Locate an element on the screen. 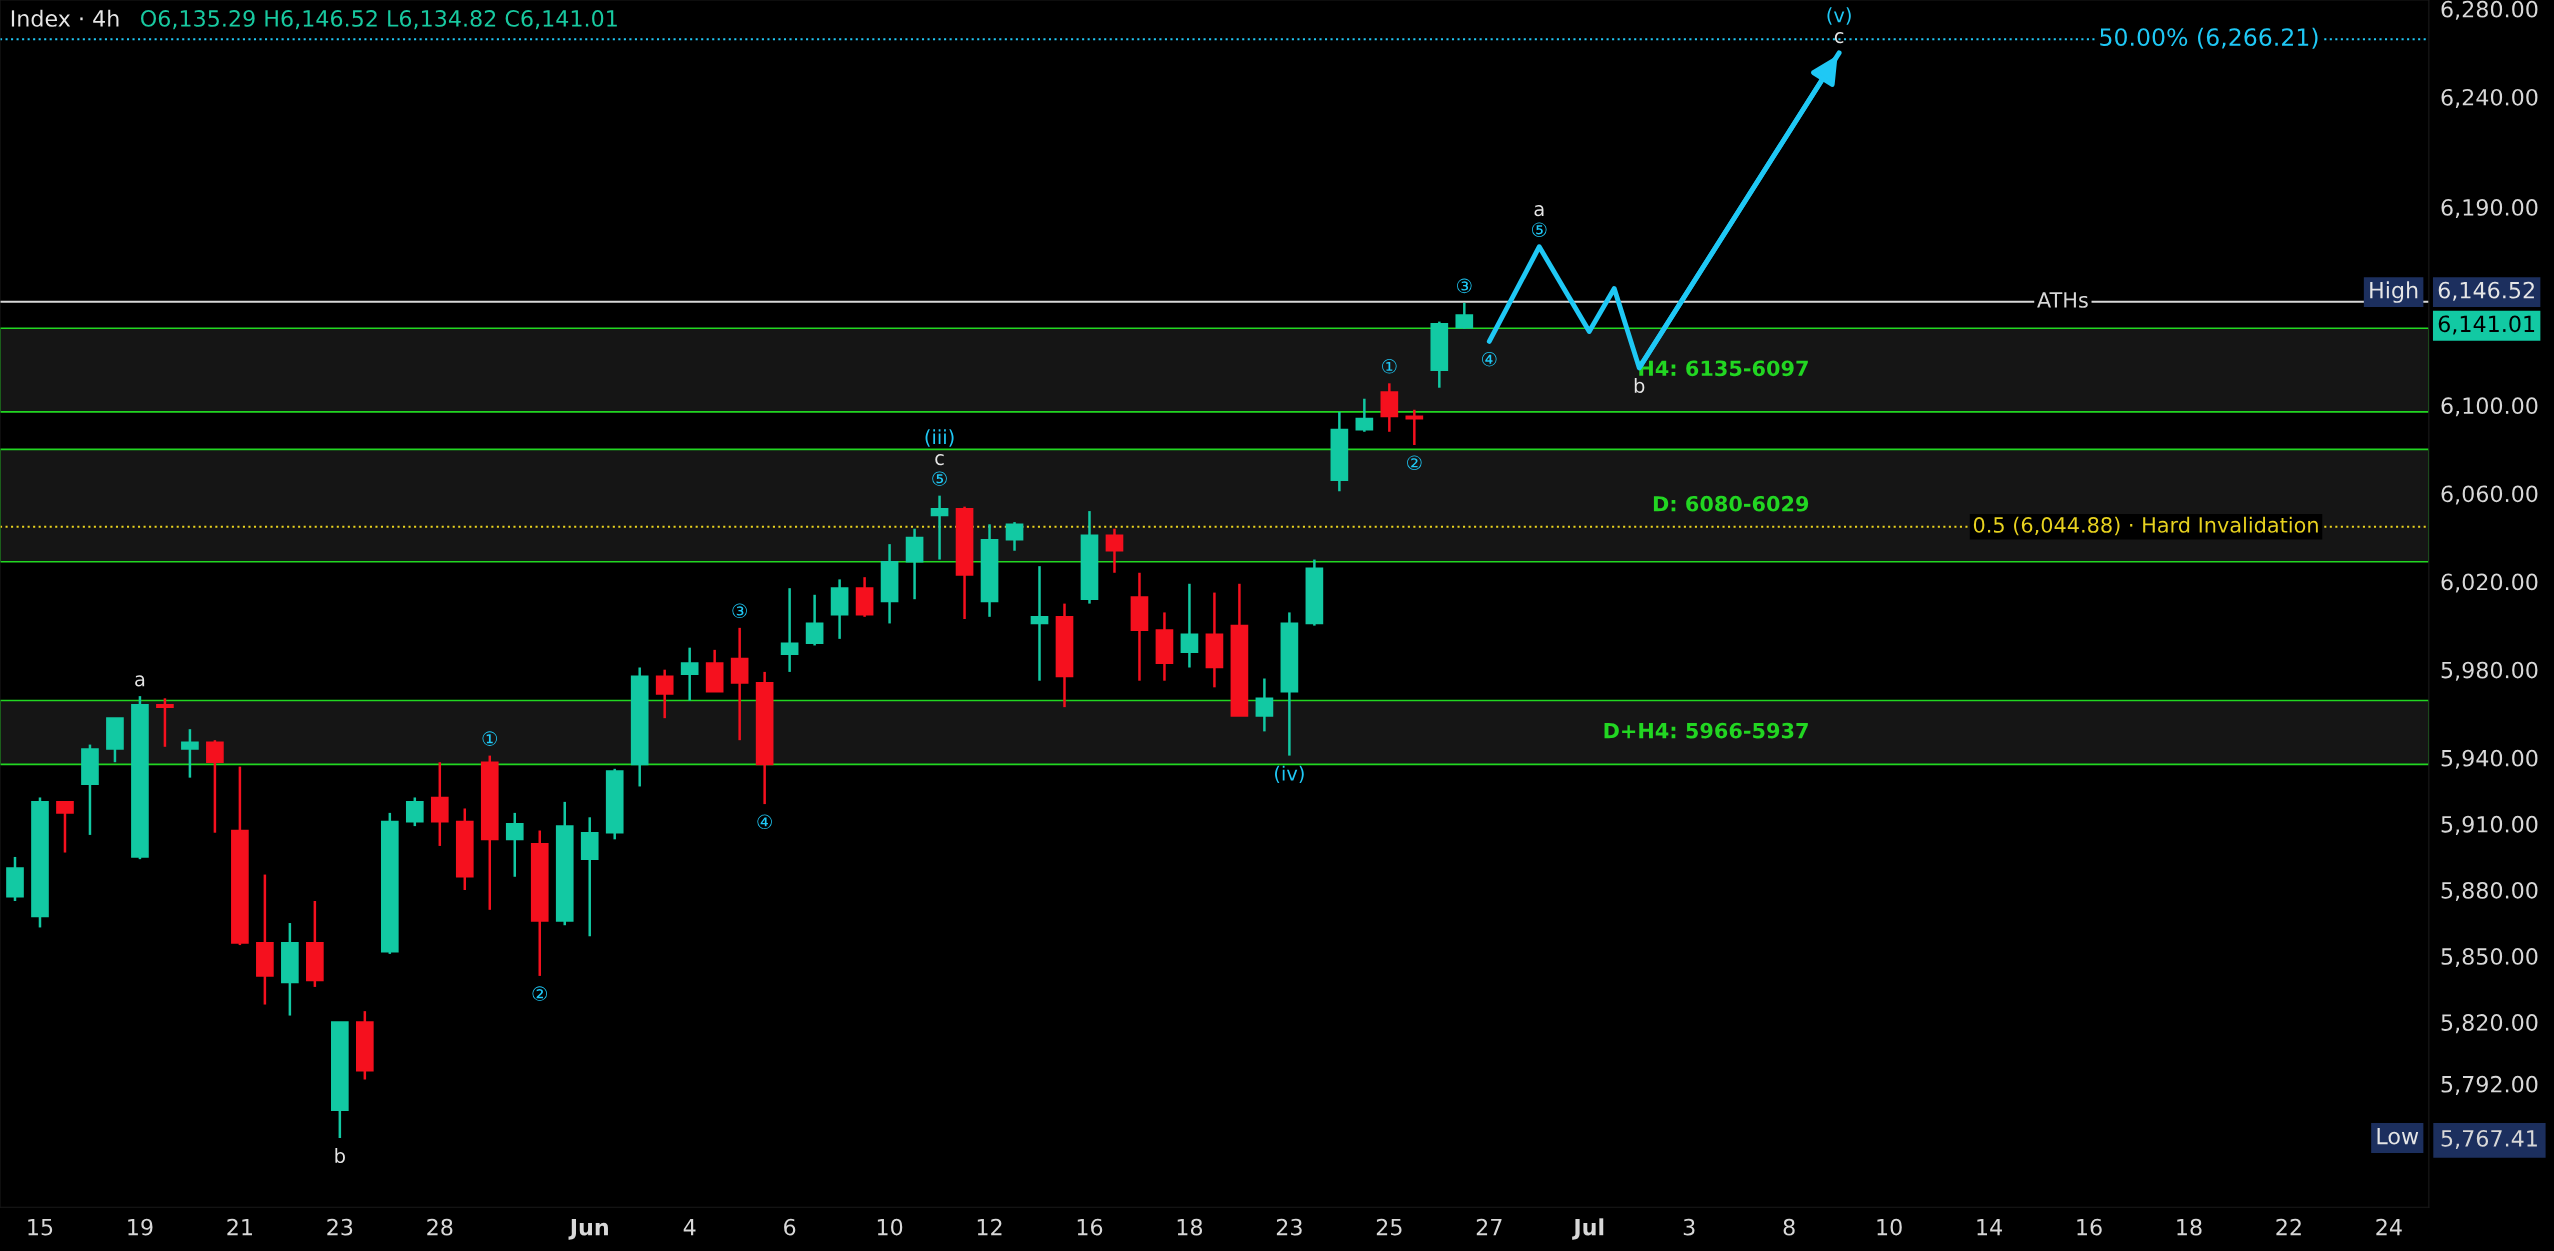 Image resolution: width=2554 pixels, height=1251 pixels. y-tick-label: 5,980.00 is located at coordinates (2489, 671).